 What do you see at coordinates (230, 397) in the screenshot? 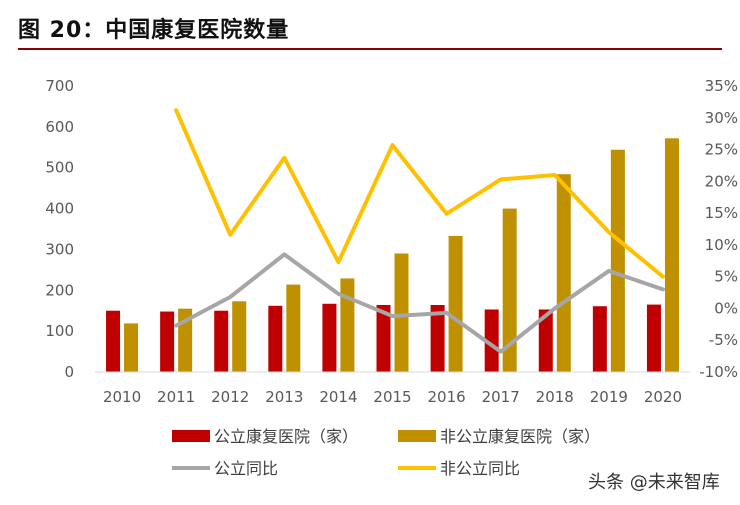
I see `x-tick-label: 2012` at bounding box center [230, 397].